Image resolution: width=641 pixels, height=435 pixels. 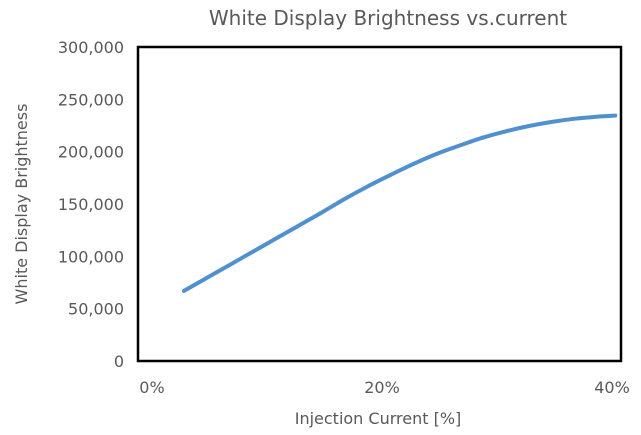 I want to click on x-tick-label: 20%, so click(x=382, y=387).